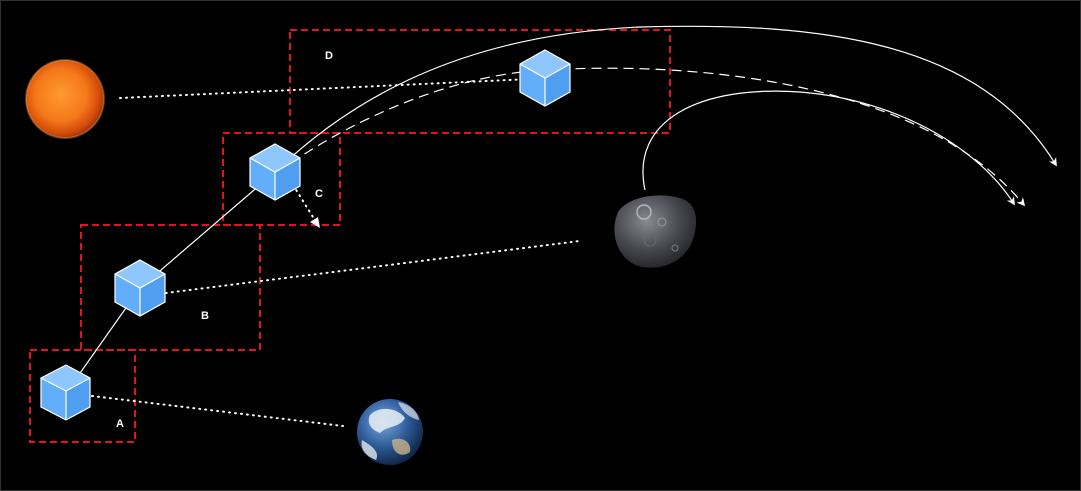 The width and height of the screenshot is (1081, 491). I want to click on region-d-label: D, so click(329, 56).